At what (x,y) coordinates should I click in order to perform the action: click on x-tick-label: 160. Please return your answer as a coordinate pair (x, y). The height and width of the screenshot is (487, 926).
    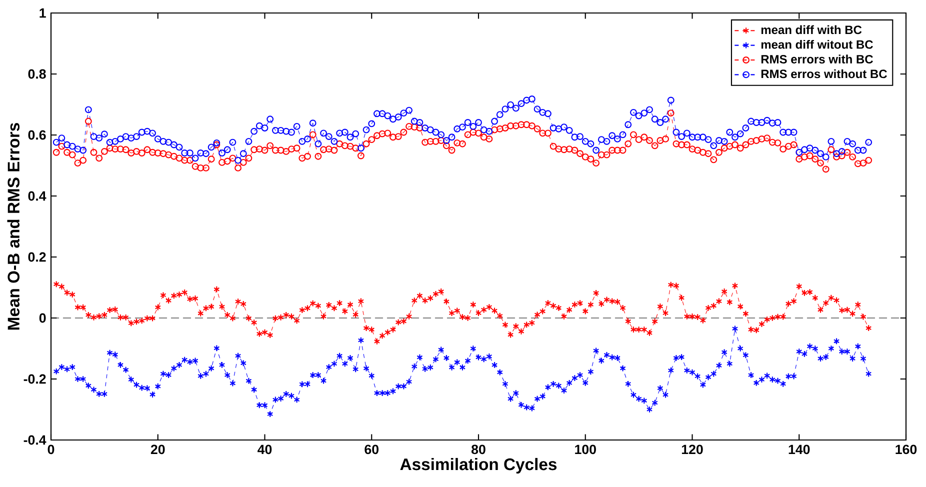
    Looking at the image, I should click on (906, 449).